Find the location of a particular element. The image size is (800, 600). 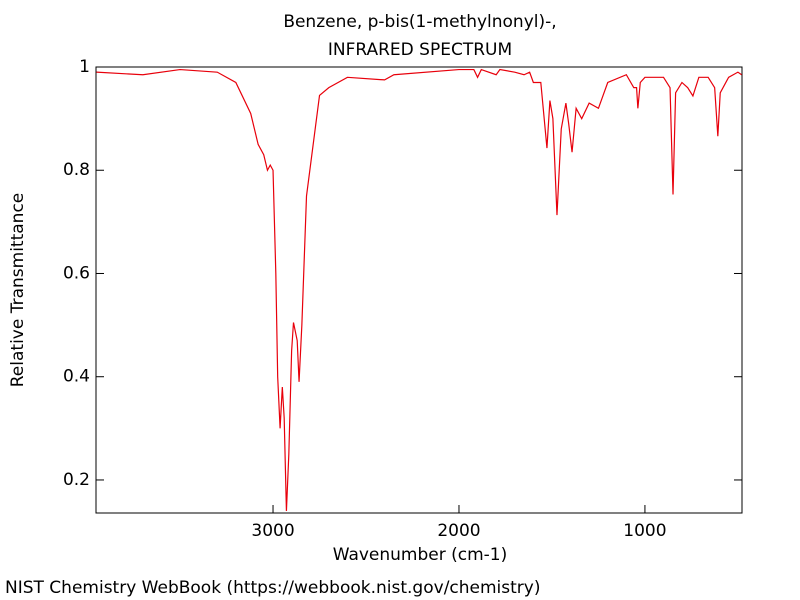

chart-title: Benzene, p-bis(1-methylnonyl)-, is located at coordinates (419, 22).